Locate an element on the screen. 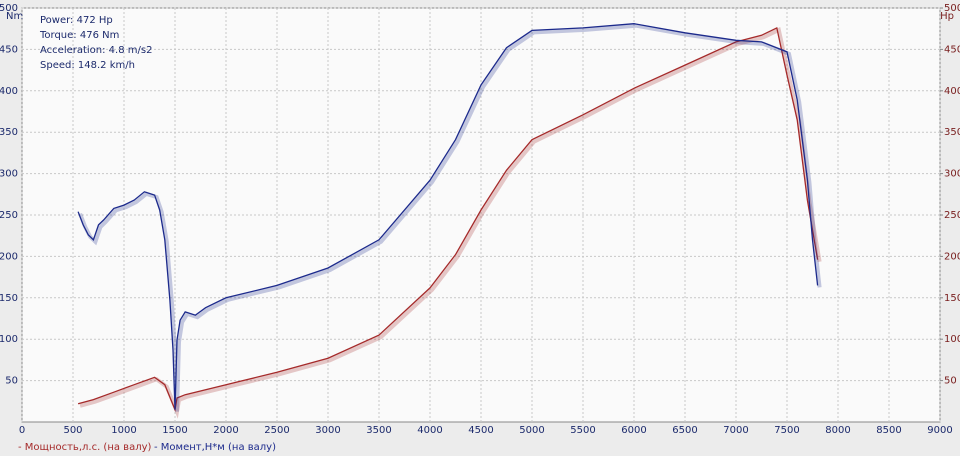 This screenshot has height=456, width=960. y-tick-label: 150 is located at coordinates (9, 298).